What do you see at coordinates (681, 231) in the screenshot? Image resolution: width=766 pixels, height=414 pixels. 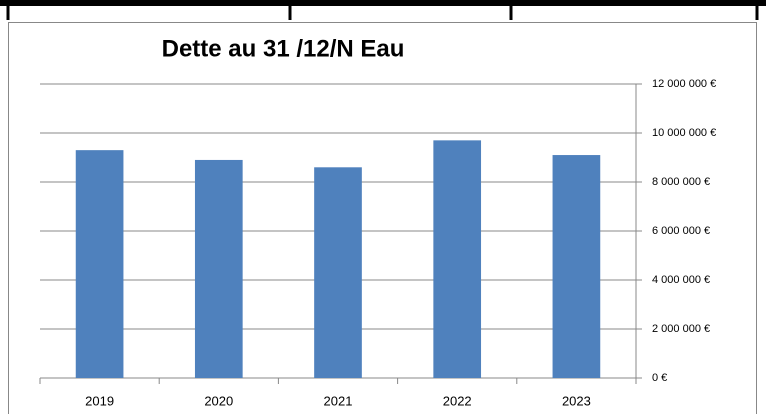 I see `y-tick-label: 6 000 000 €` at bounding box center [681, 231].